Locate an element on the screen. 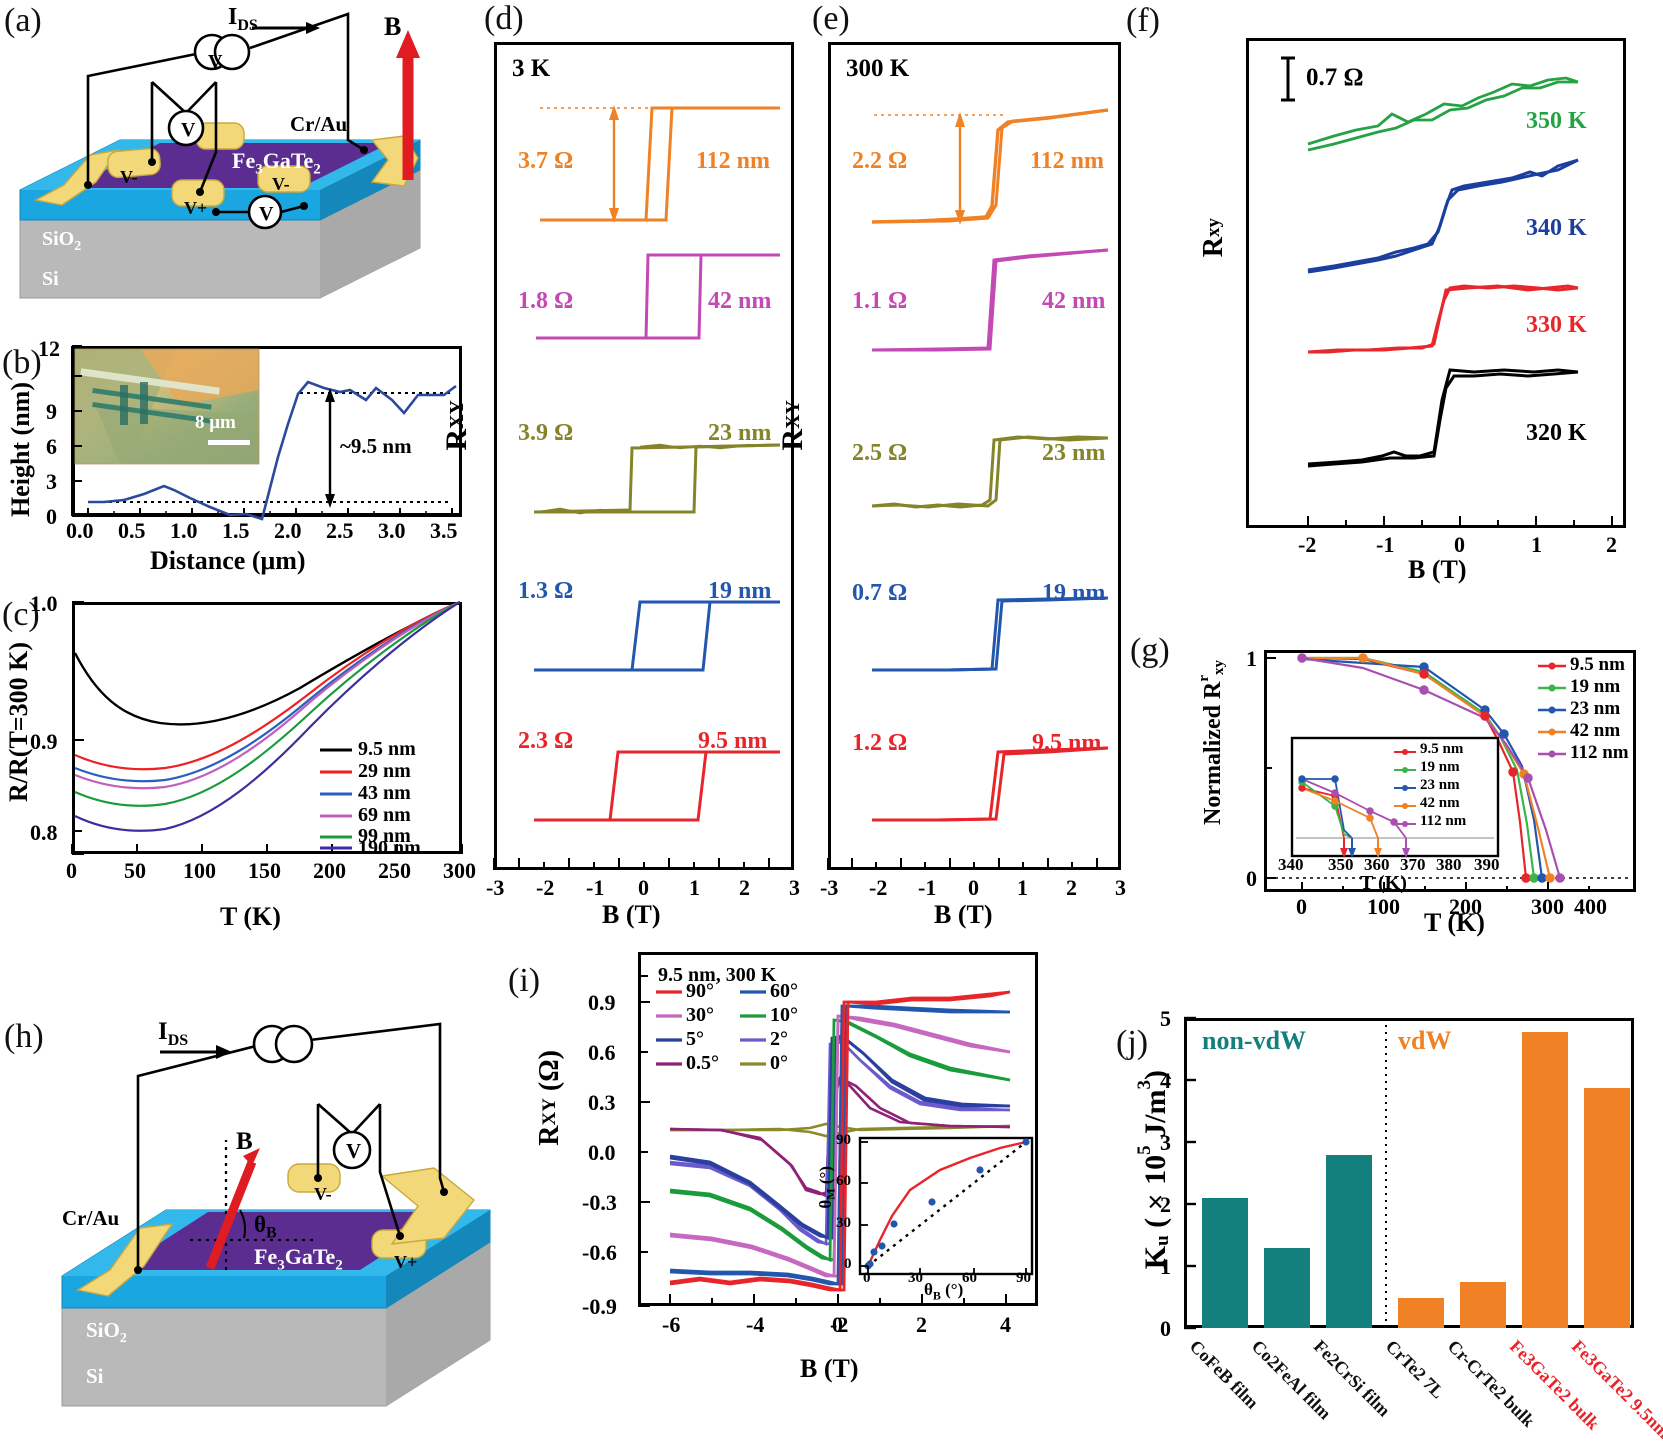 Image resolution: width=1663 pixels, height=1443 pixels. panel-e-trace-19nm is located at coordinates (990, 634).